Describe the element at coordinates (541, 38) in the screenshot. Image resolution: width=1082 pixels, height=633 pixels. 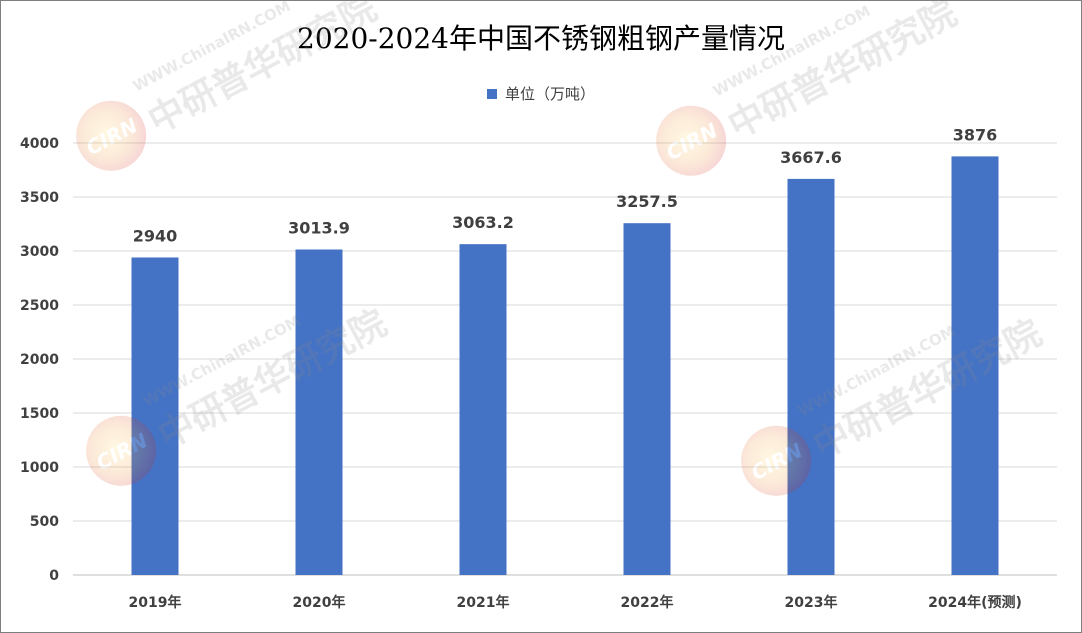
I see `chart-title: 2020-2024年中国不锈钢粗钢产量情况` at that location.